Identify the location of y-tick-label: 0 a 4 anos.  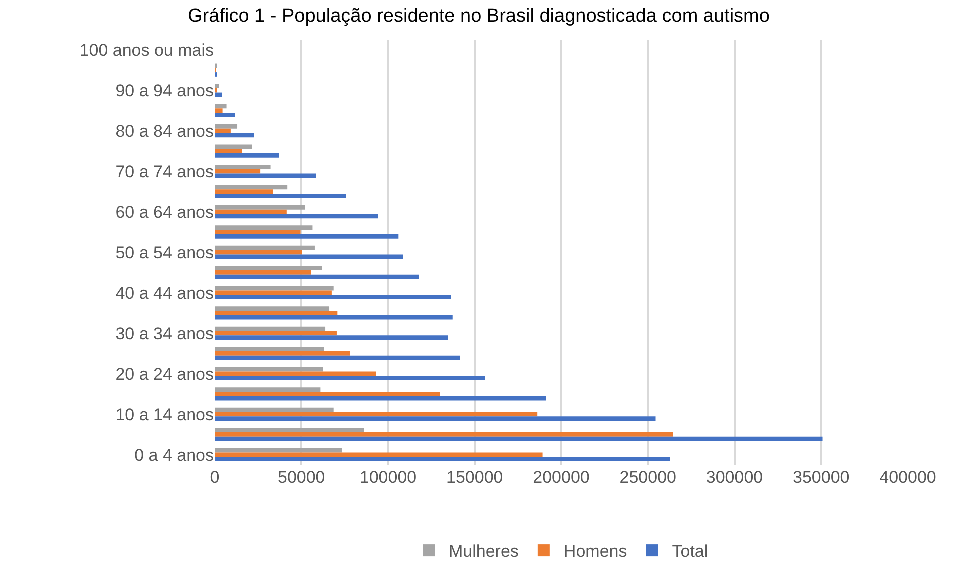
(174, 455).